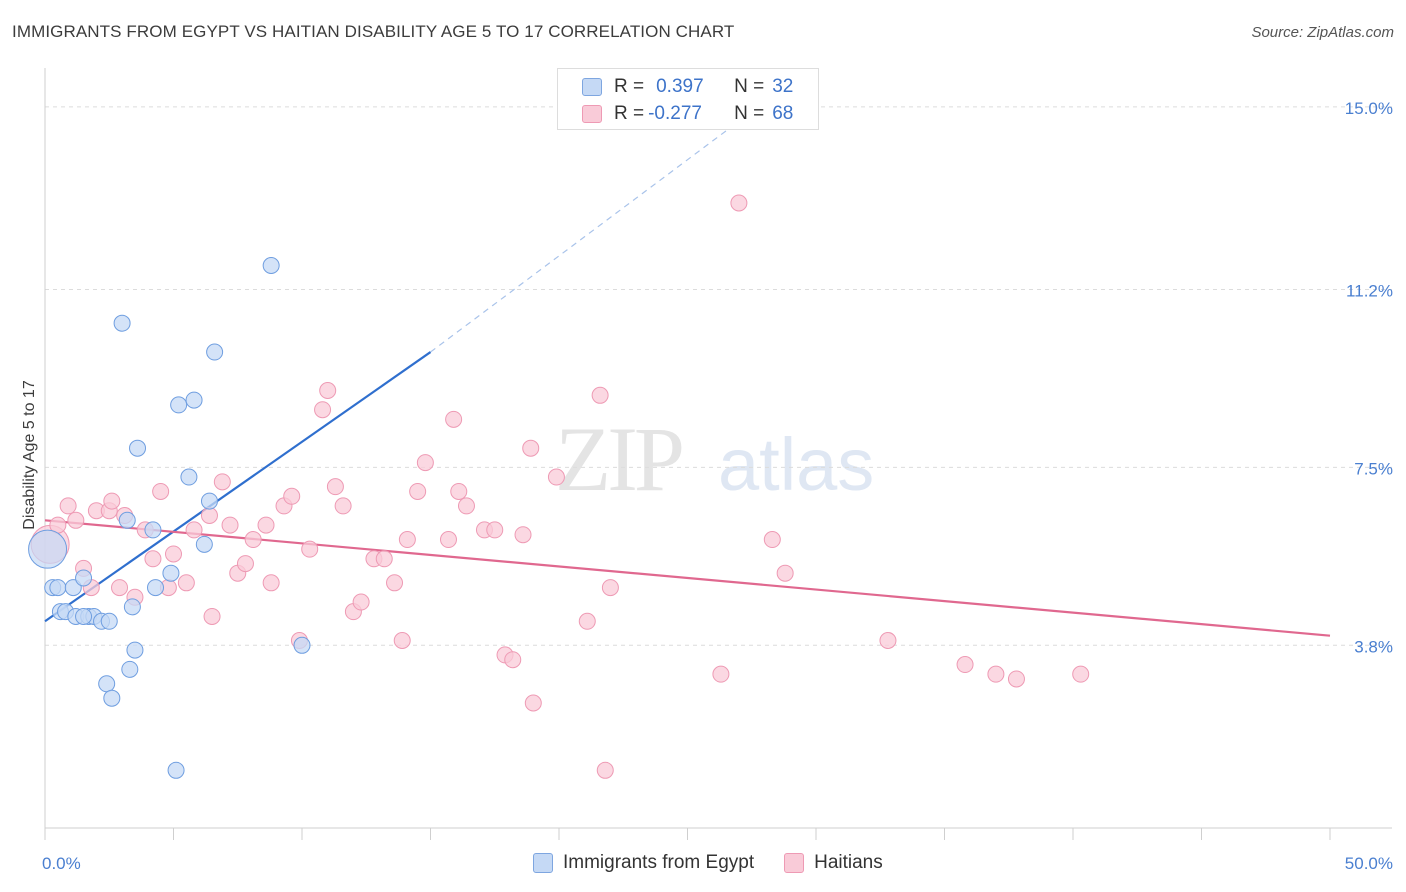  I want to click on legend-item-haitians: Haitians, so click(833, 863).